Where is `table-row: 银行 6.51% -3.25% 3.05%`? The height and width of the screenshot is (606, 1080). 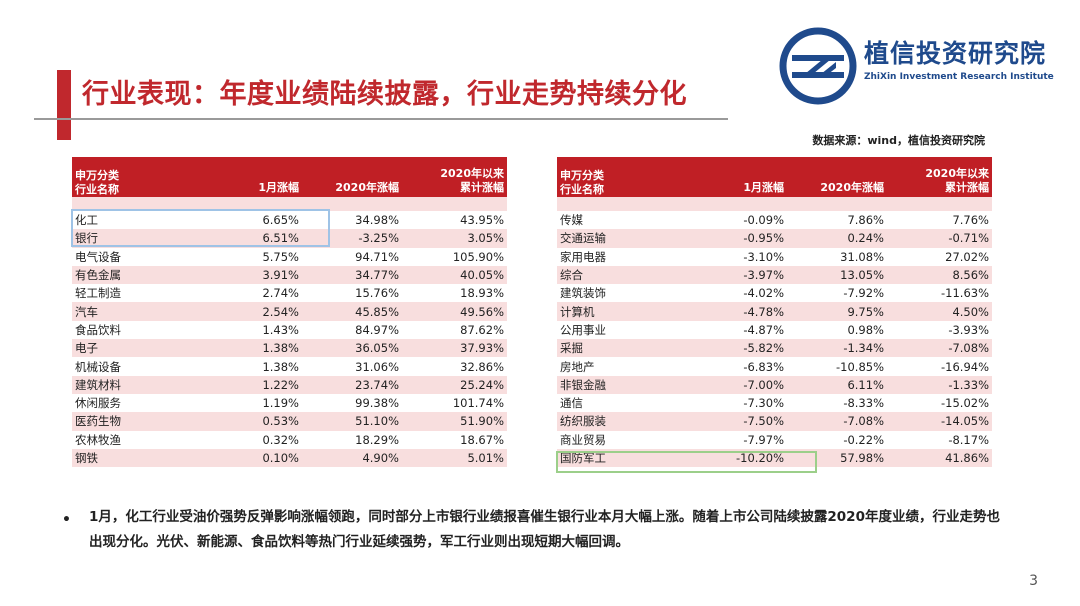 table-row: 银行 6.51% -3.25% 3.05% is located at coordinates (289, 238).